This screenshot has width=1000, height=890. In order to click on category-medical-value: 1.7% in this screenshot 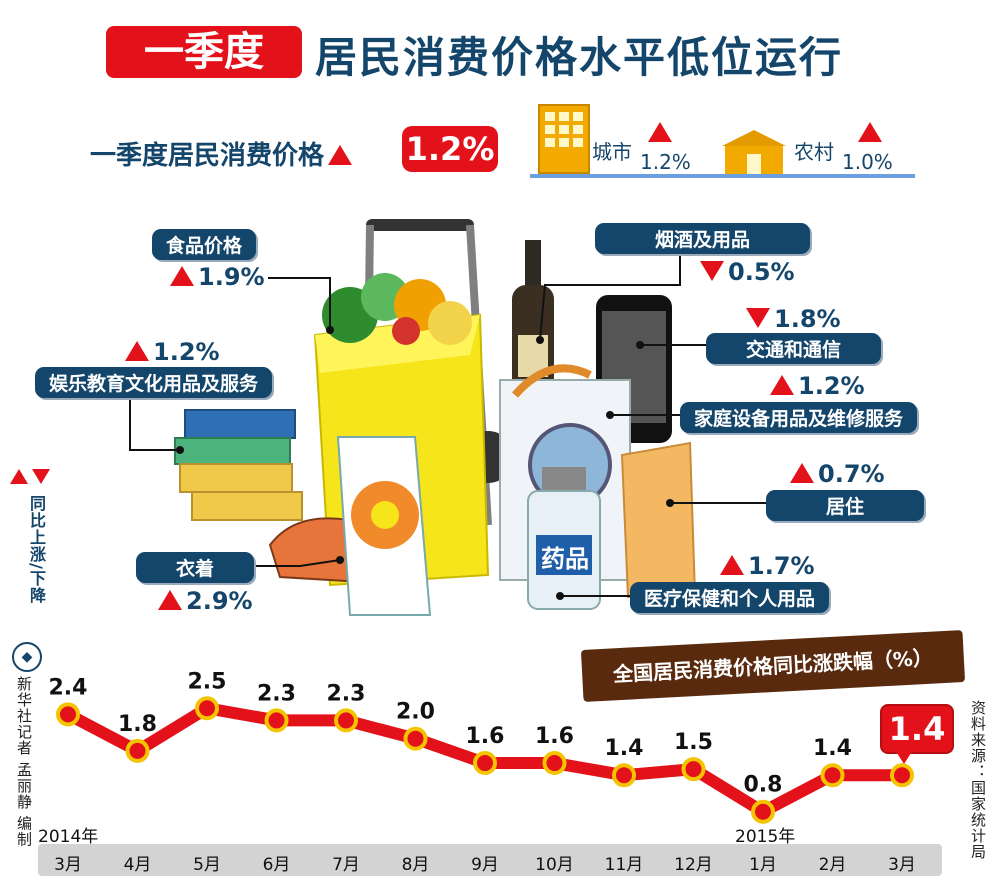, I will do `click(781, 566)`.